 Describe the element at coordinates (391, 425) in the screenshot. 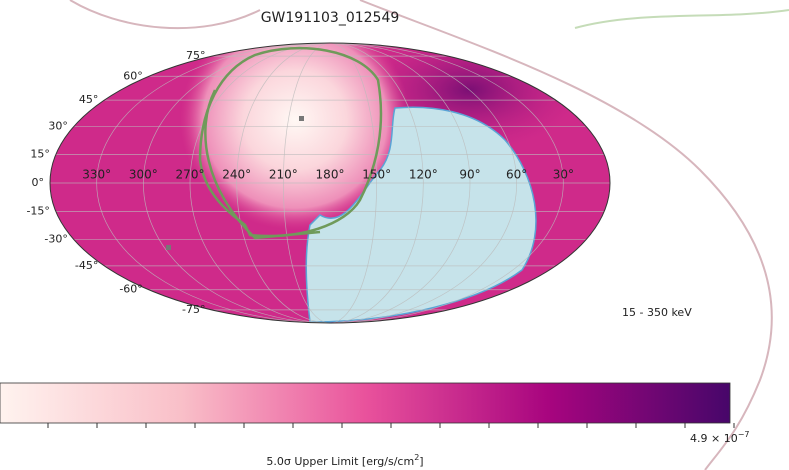

I see `colorbar-ticks` at that location.